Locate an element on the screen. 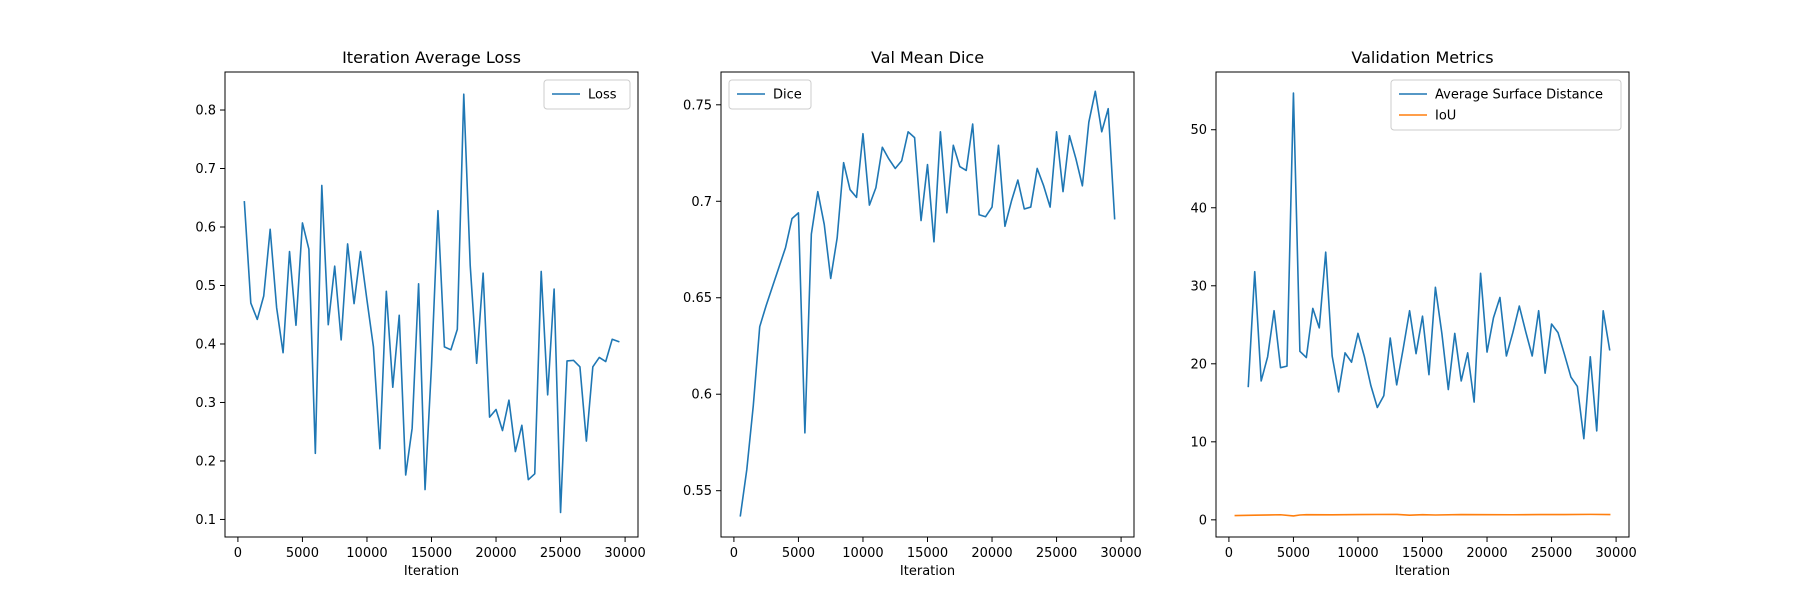  chart-title: Val Mean Dice is located at coordinates (927, 57).